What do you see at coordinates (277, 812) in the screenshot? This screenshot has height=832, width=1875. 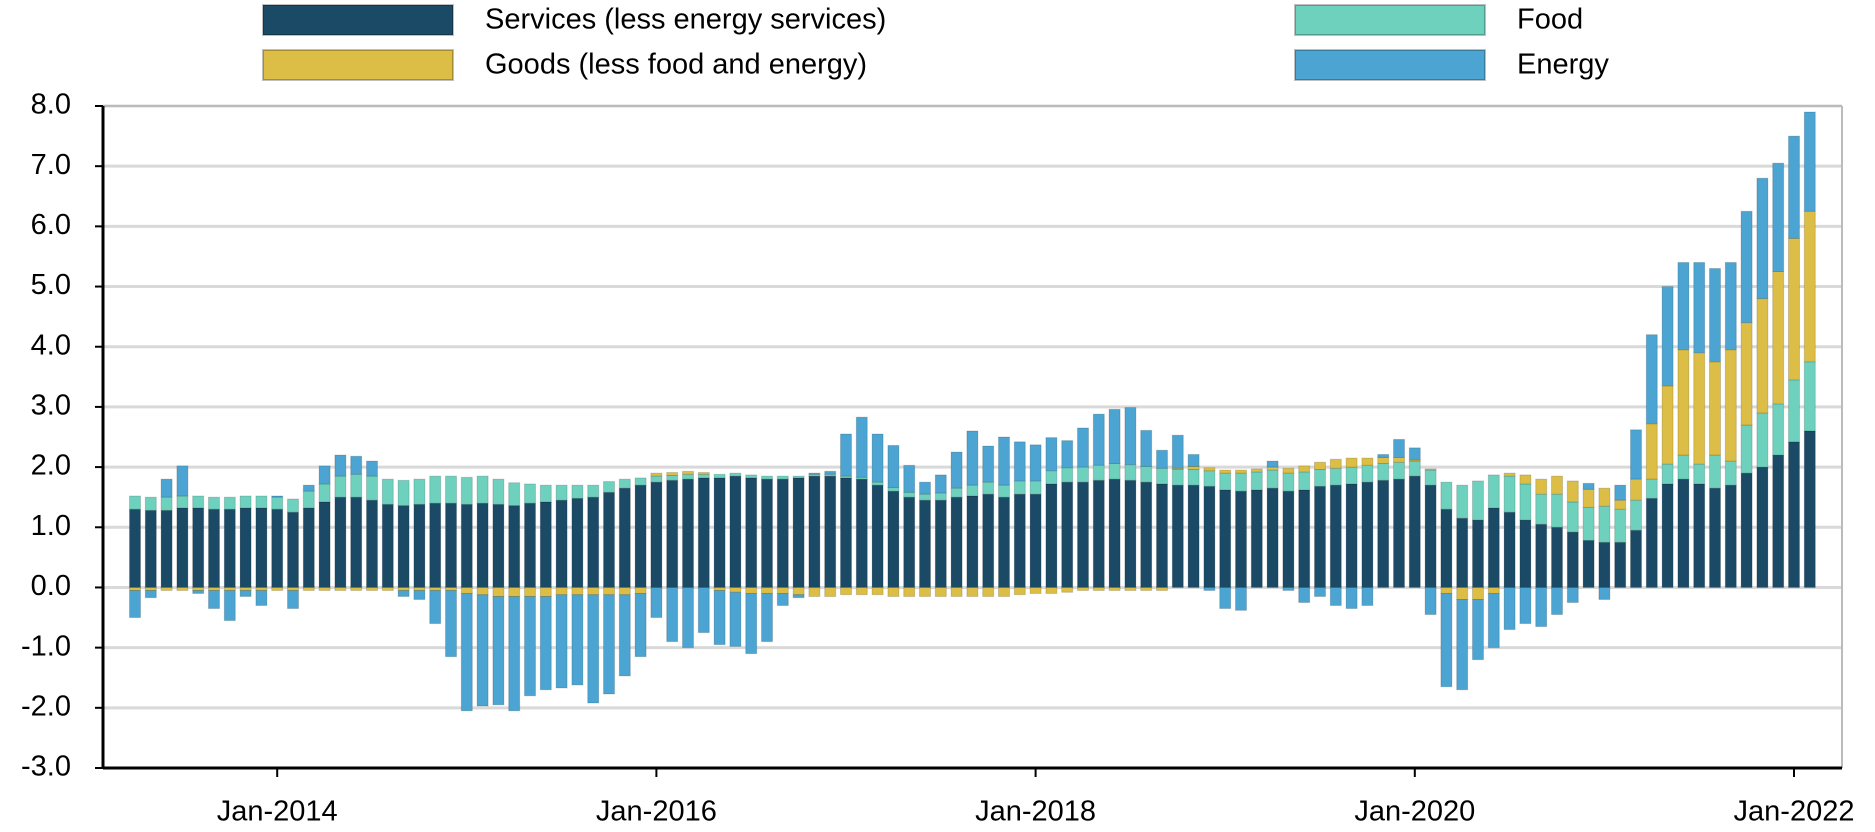 I see `x-tick-label: Jan-2014` at bounding box center [277, 812].